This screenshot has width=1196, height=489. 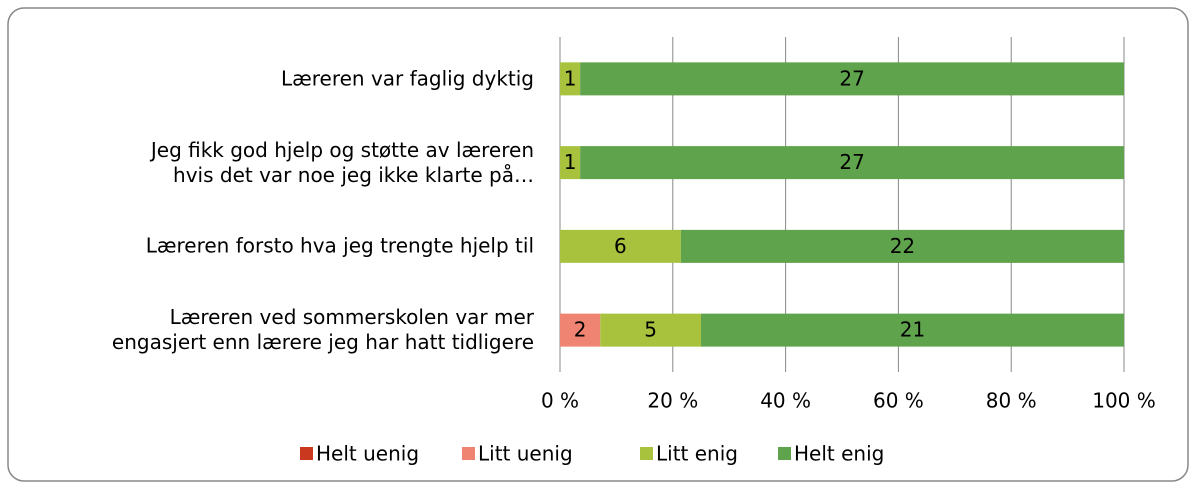 What do you see at coordinates (898, 401) in the screenshot?
I see `x-tick-label: 60 %` at bounding box center [898, 401].